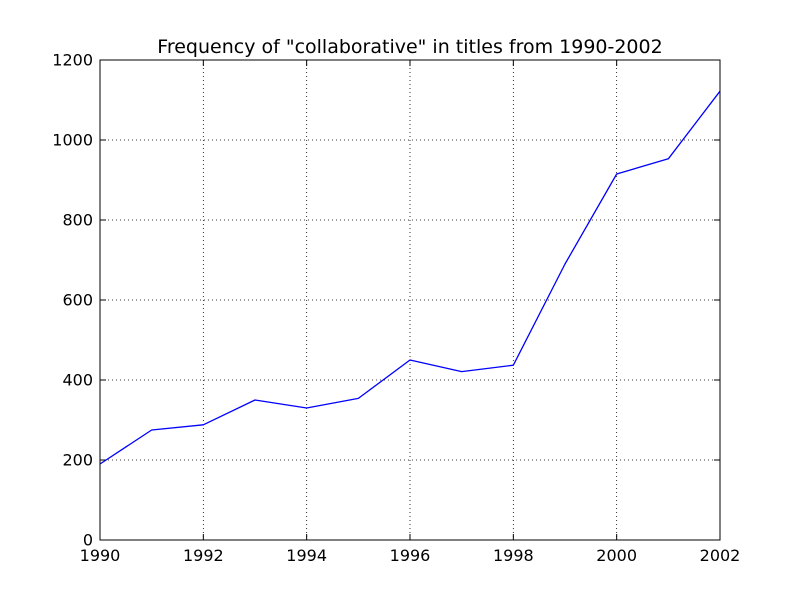 The image size is (800, 600). Describe the element at coordinates (100, 555) in the screenshot. I see `x-tick-label: 1990` at that location.